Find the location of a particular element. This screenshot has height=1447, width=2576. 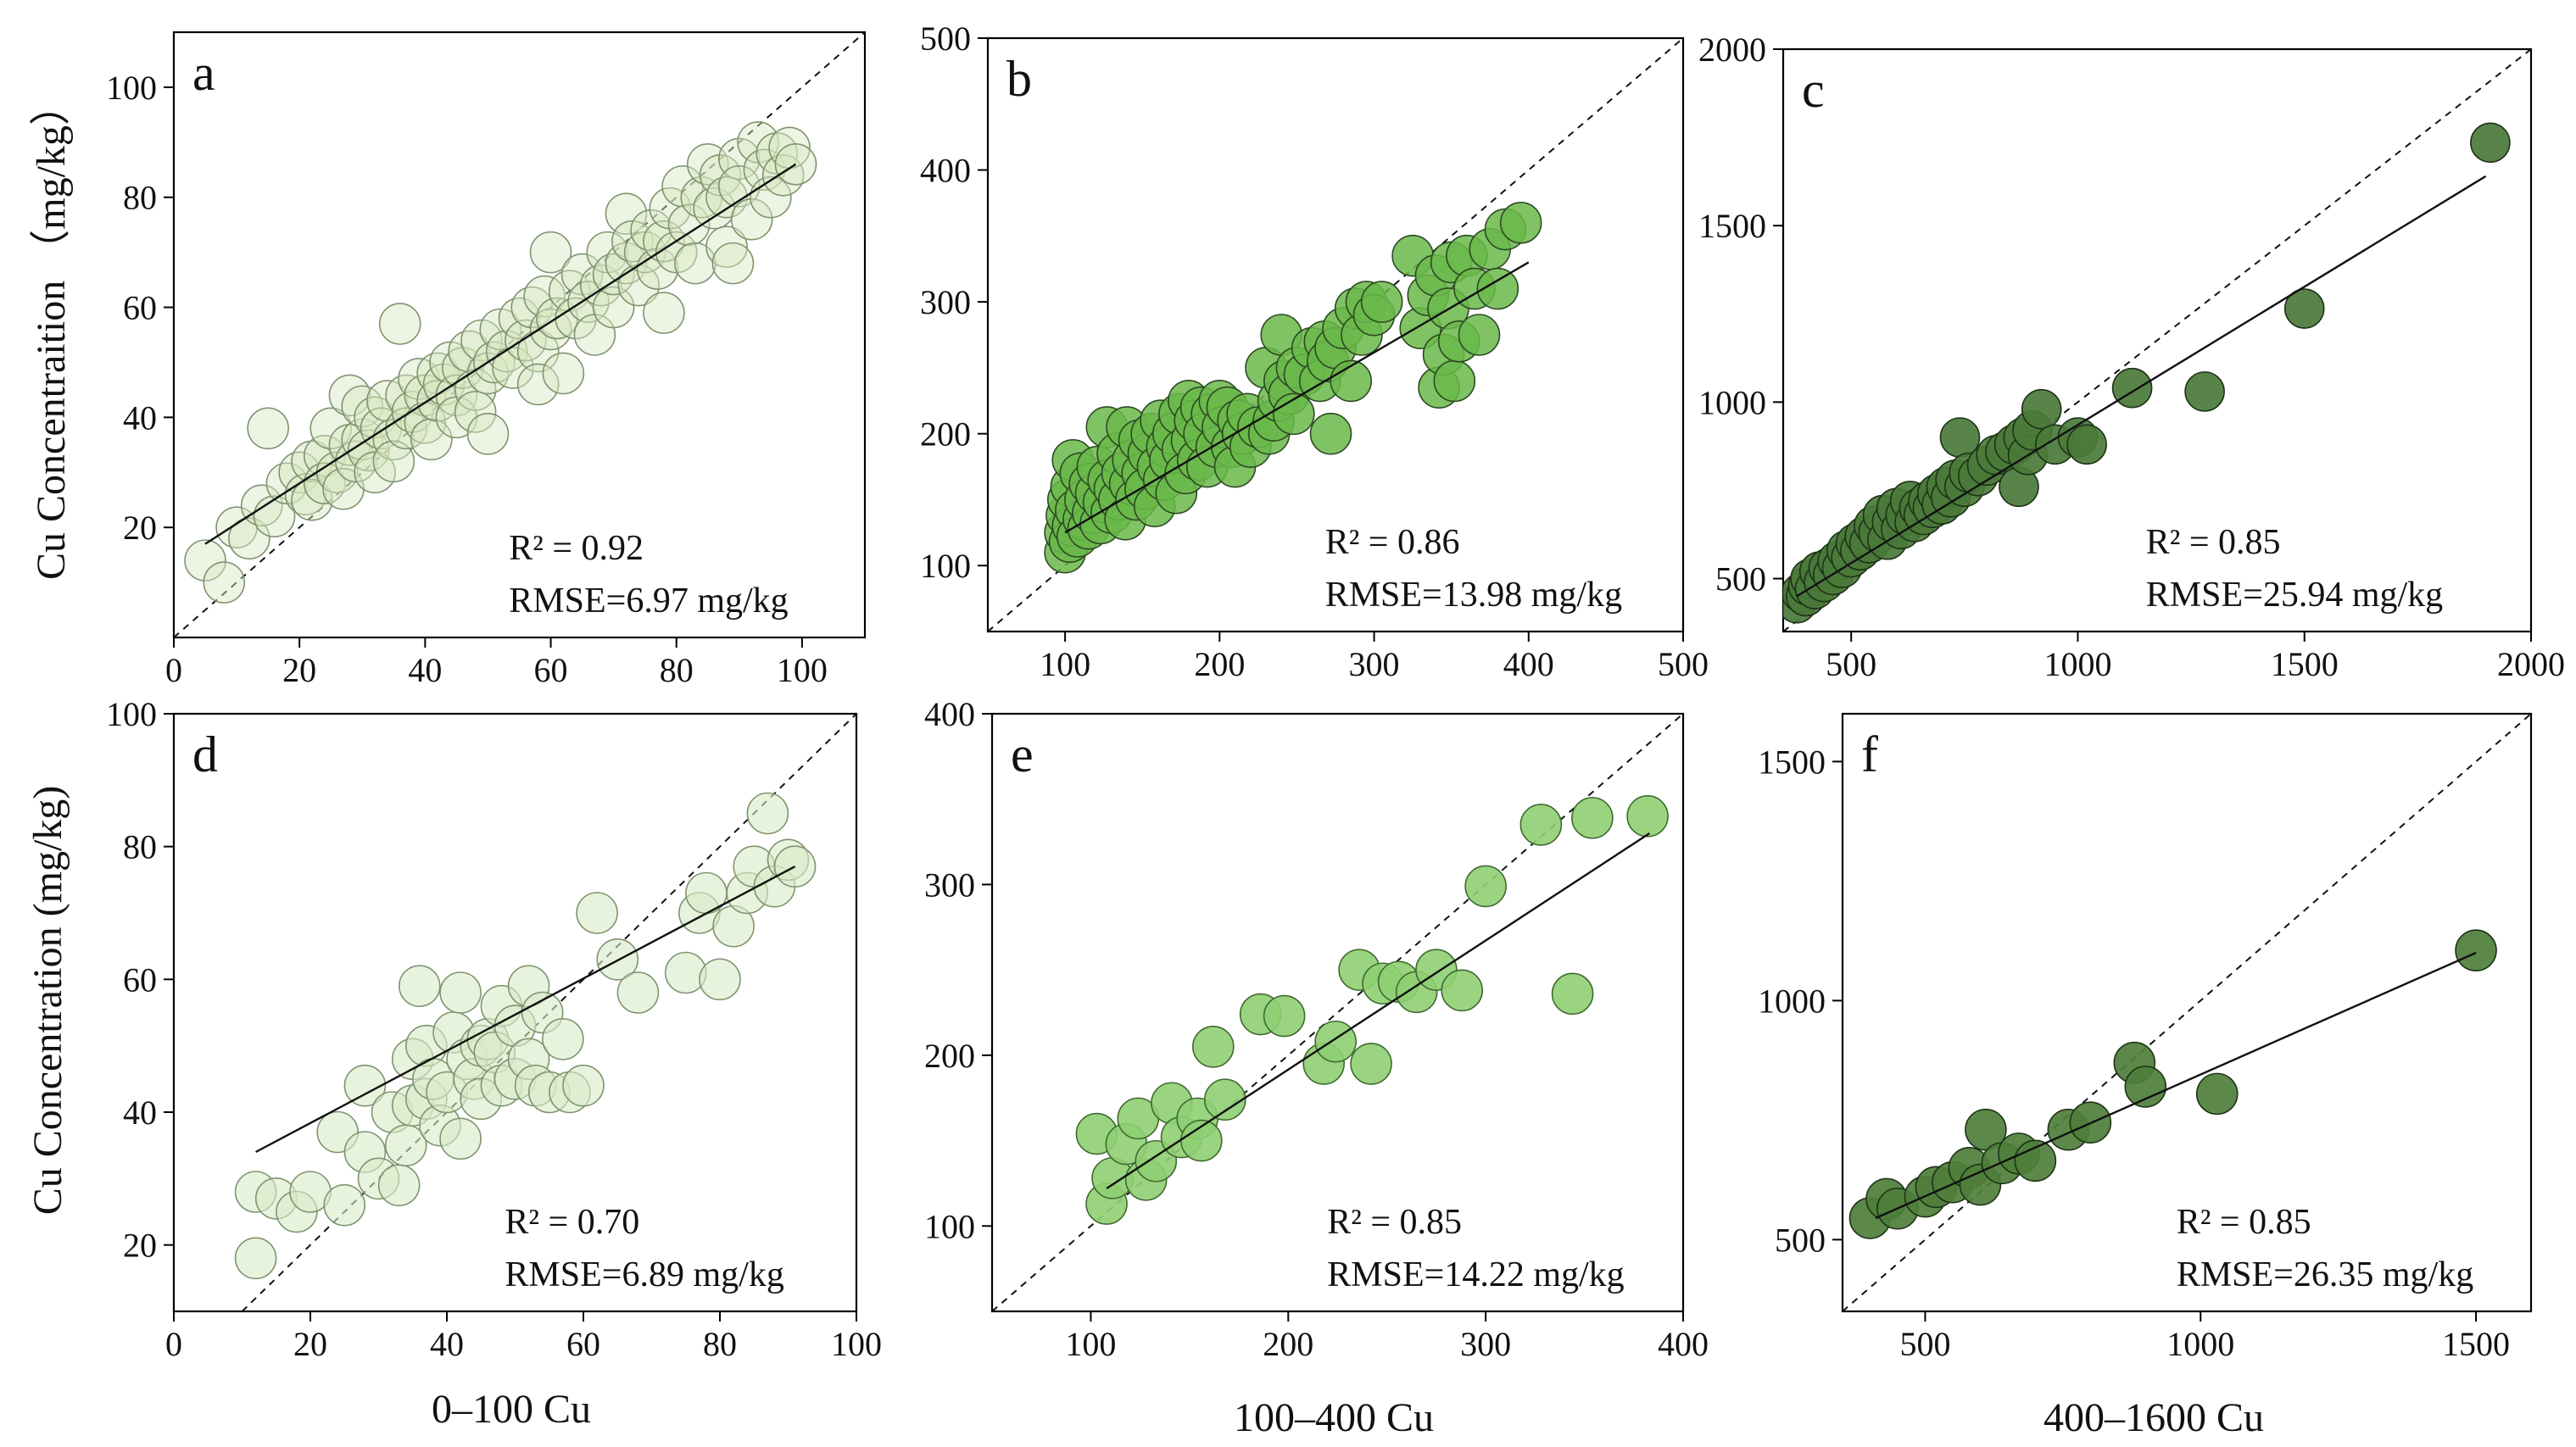

x-tick-label: 40 is located at coordinates (447, 1344).